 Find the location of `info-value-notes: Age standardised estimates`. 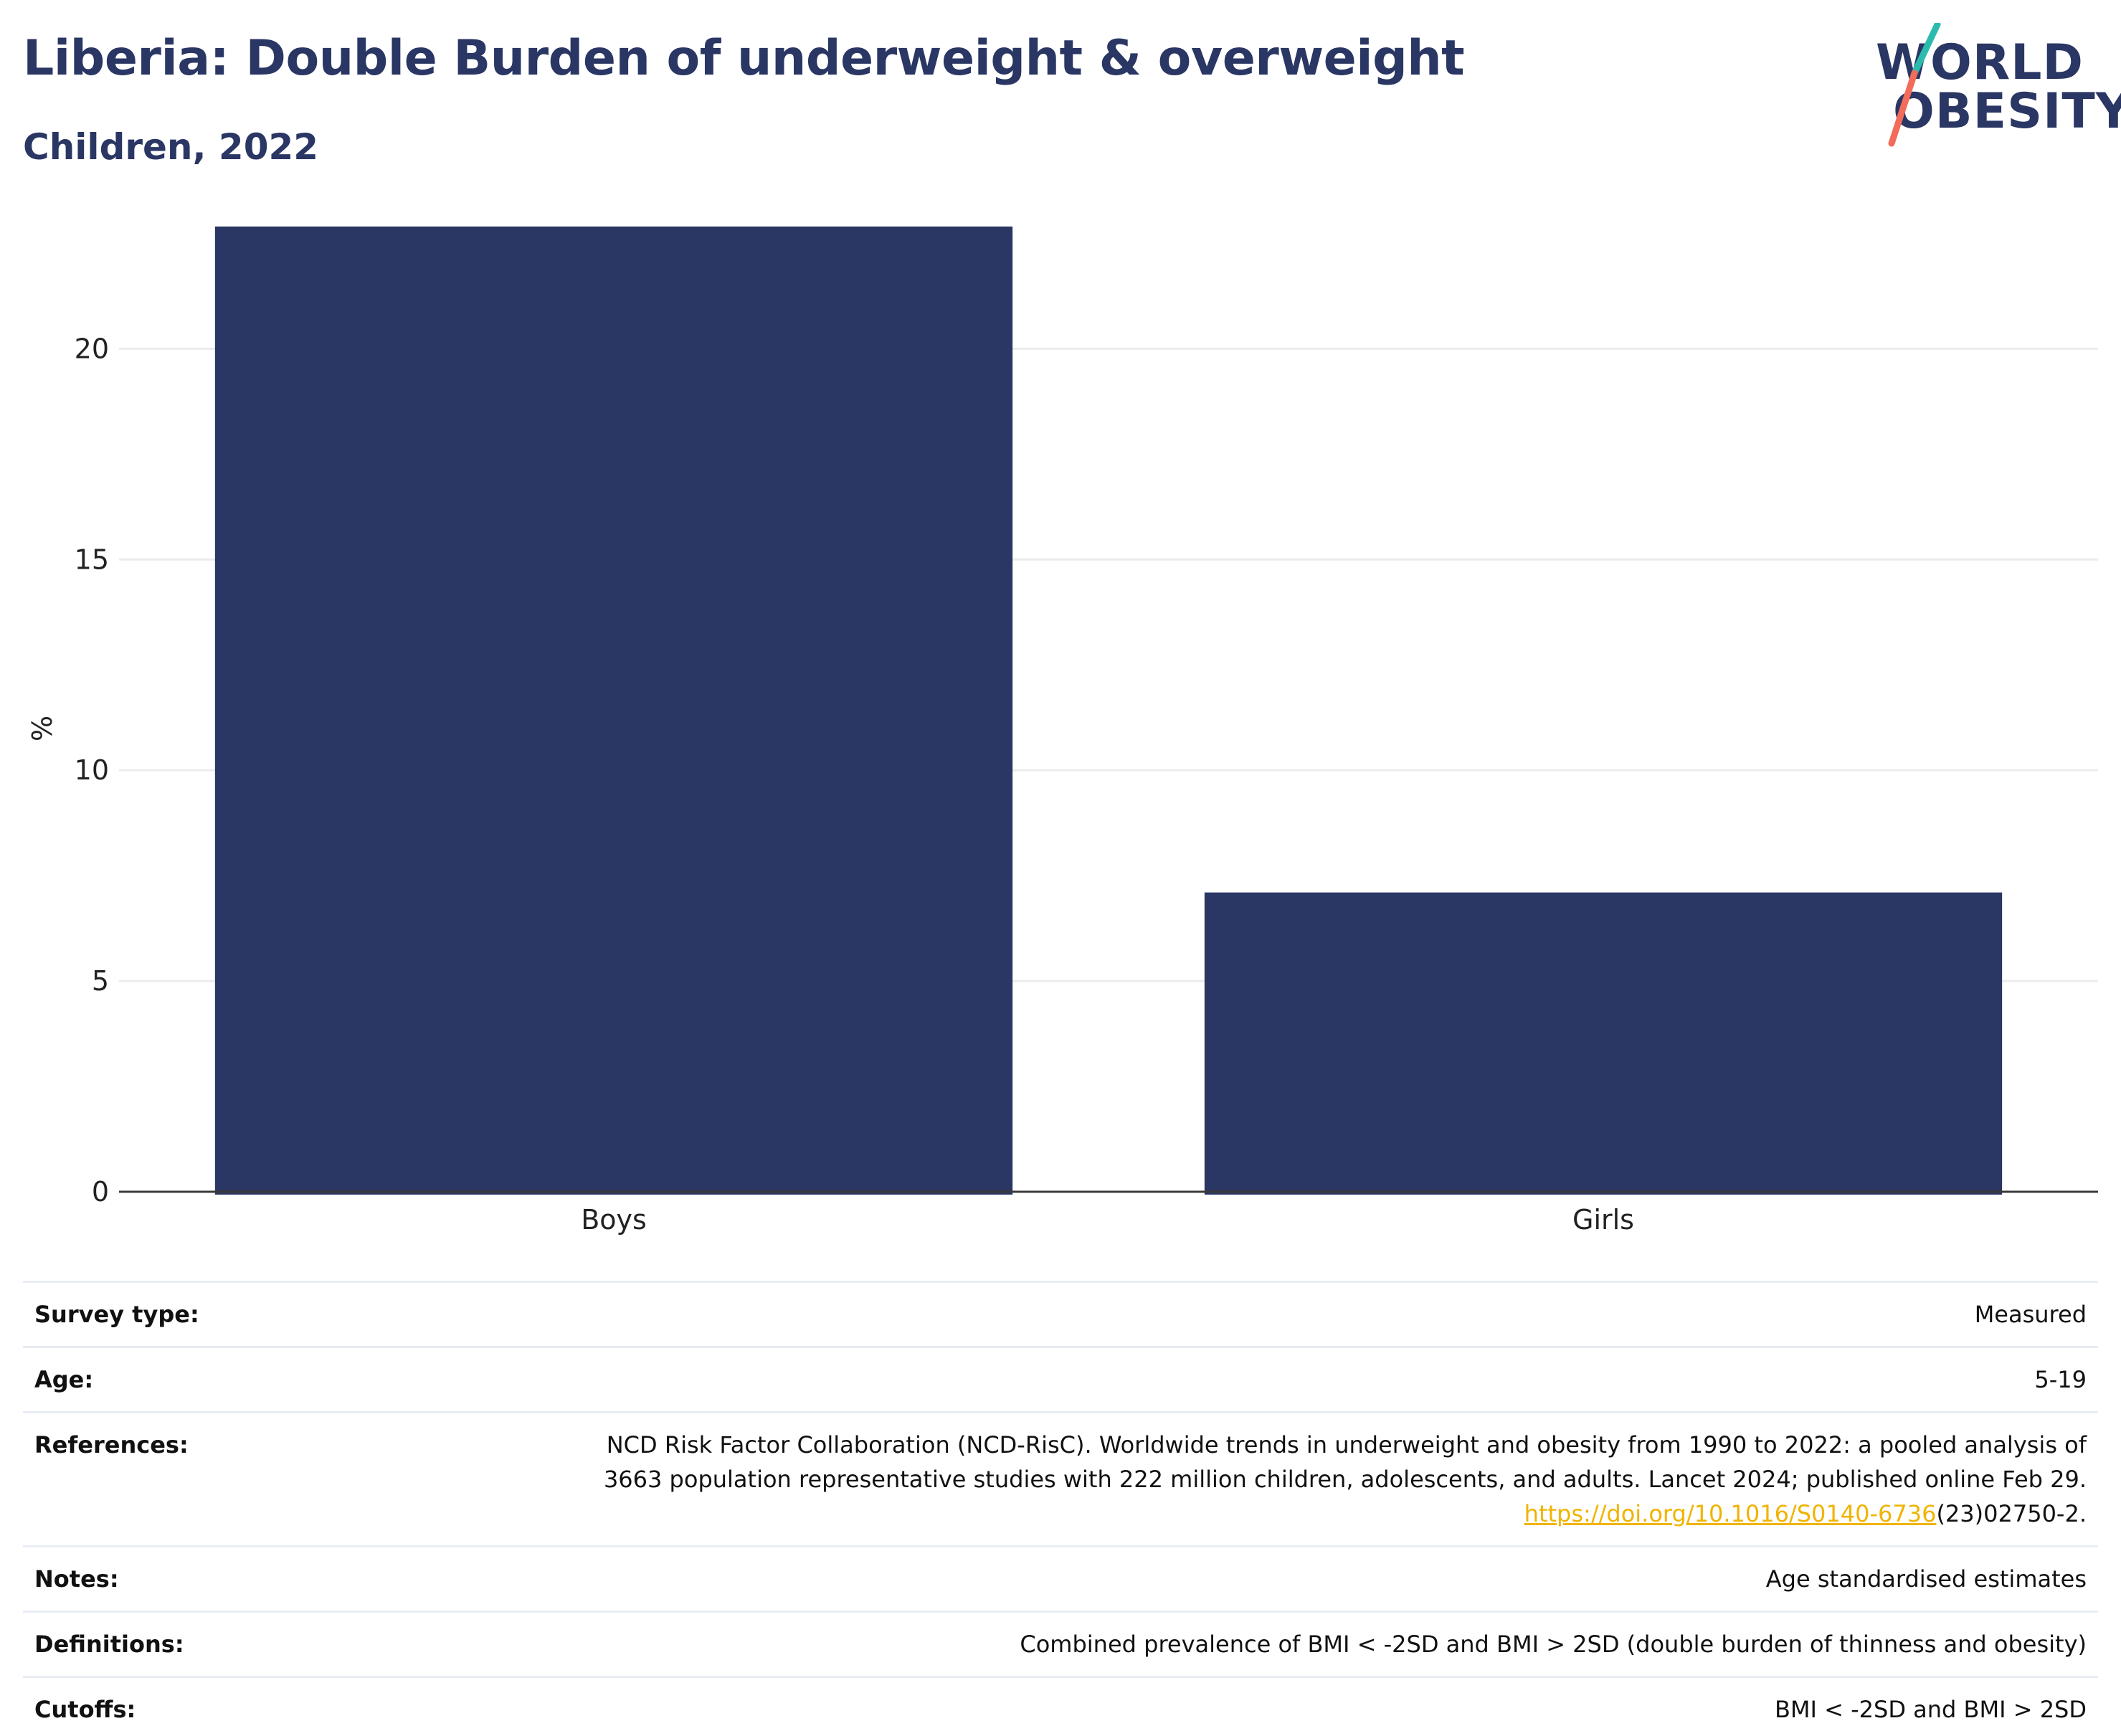

info-value-notes: Age standardised estimates is located at coordinates (1258, 1579).